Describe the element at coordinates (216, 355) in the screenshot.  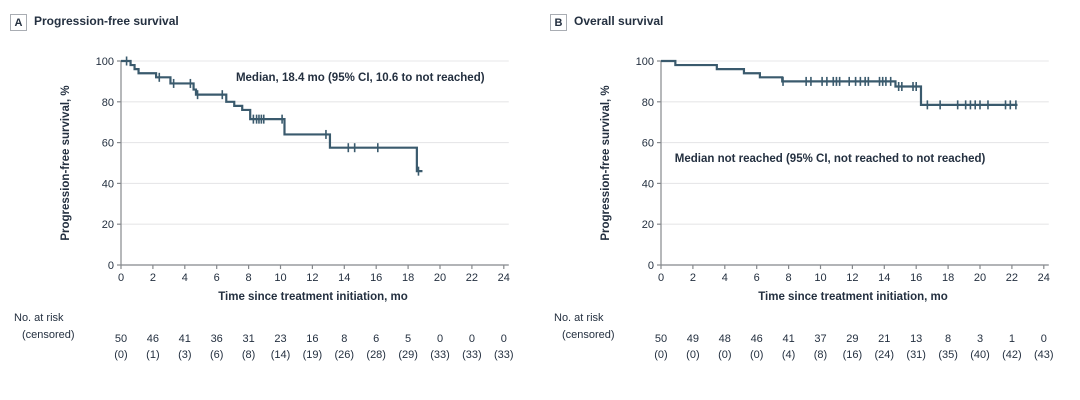
I see `censored-value: (6)` at that location.